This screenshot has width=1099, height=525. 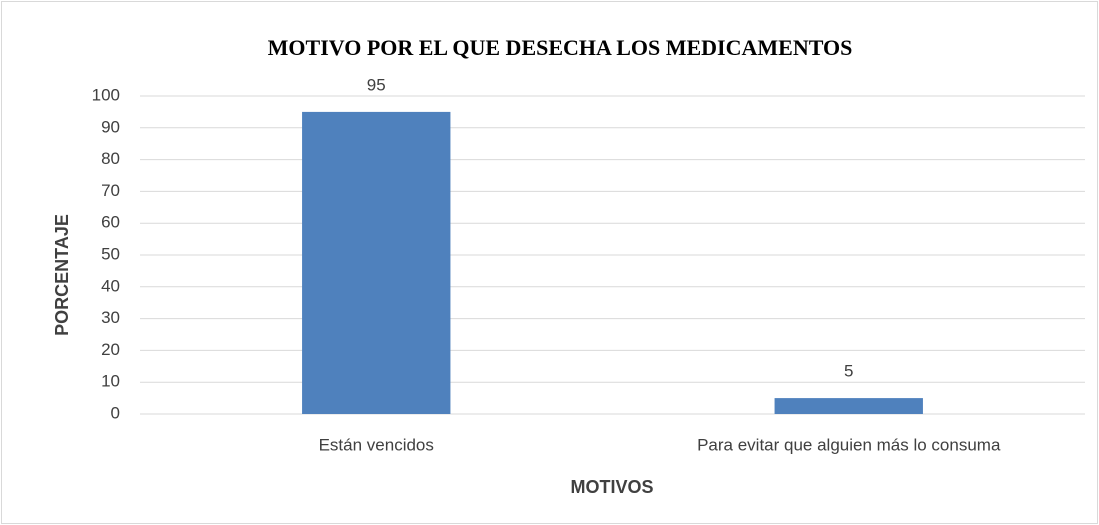 What do you see at coordinates (115, 412) in the screenshot?
I see `y-tick-label: 0` at bounding box center [115, 412].